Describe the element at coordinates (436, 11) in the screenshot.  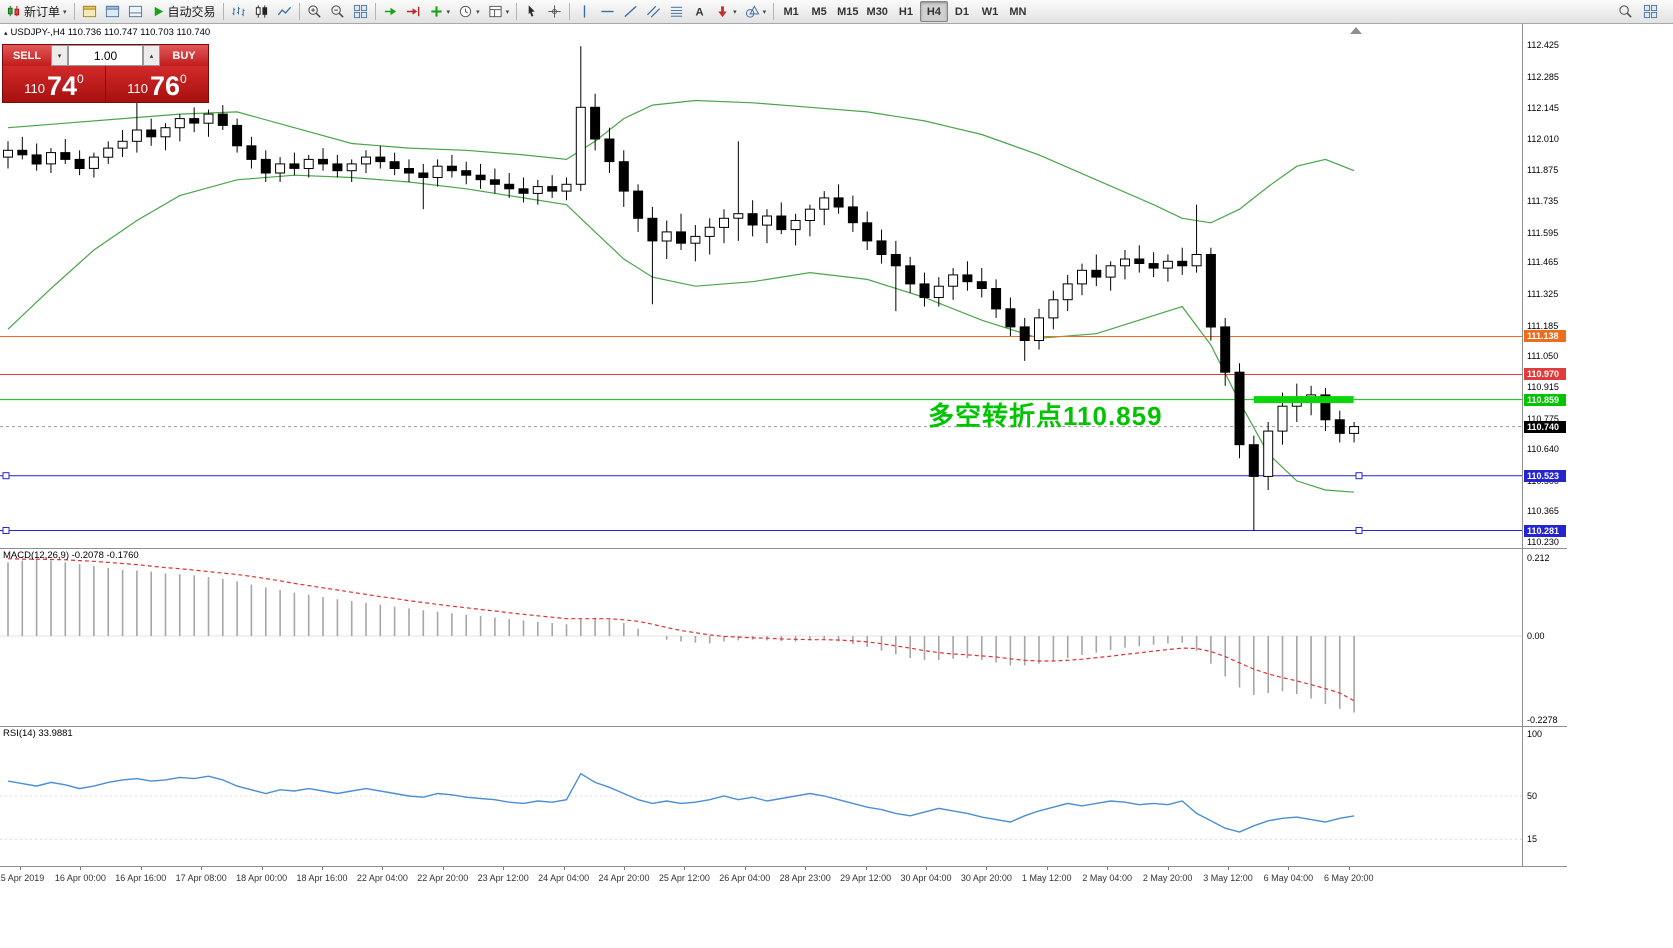
I see `indicators-icon` at that location.